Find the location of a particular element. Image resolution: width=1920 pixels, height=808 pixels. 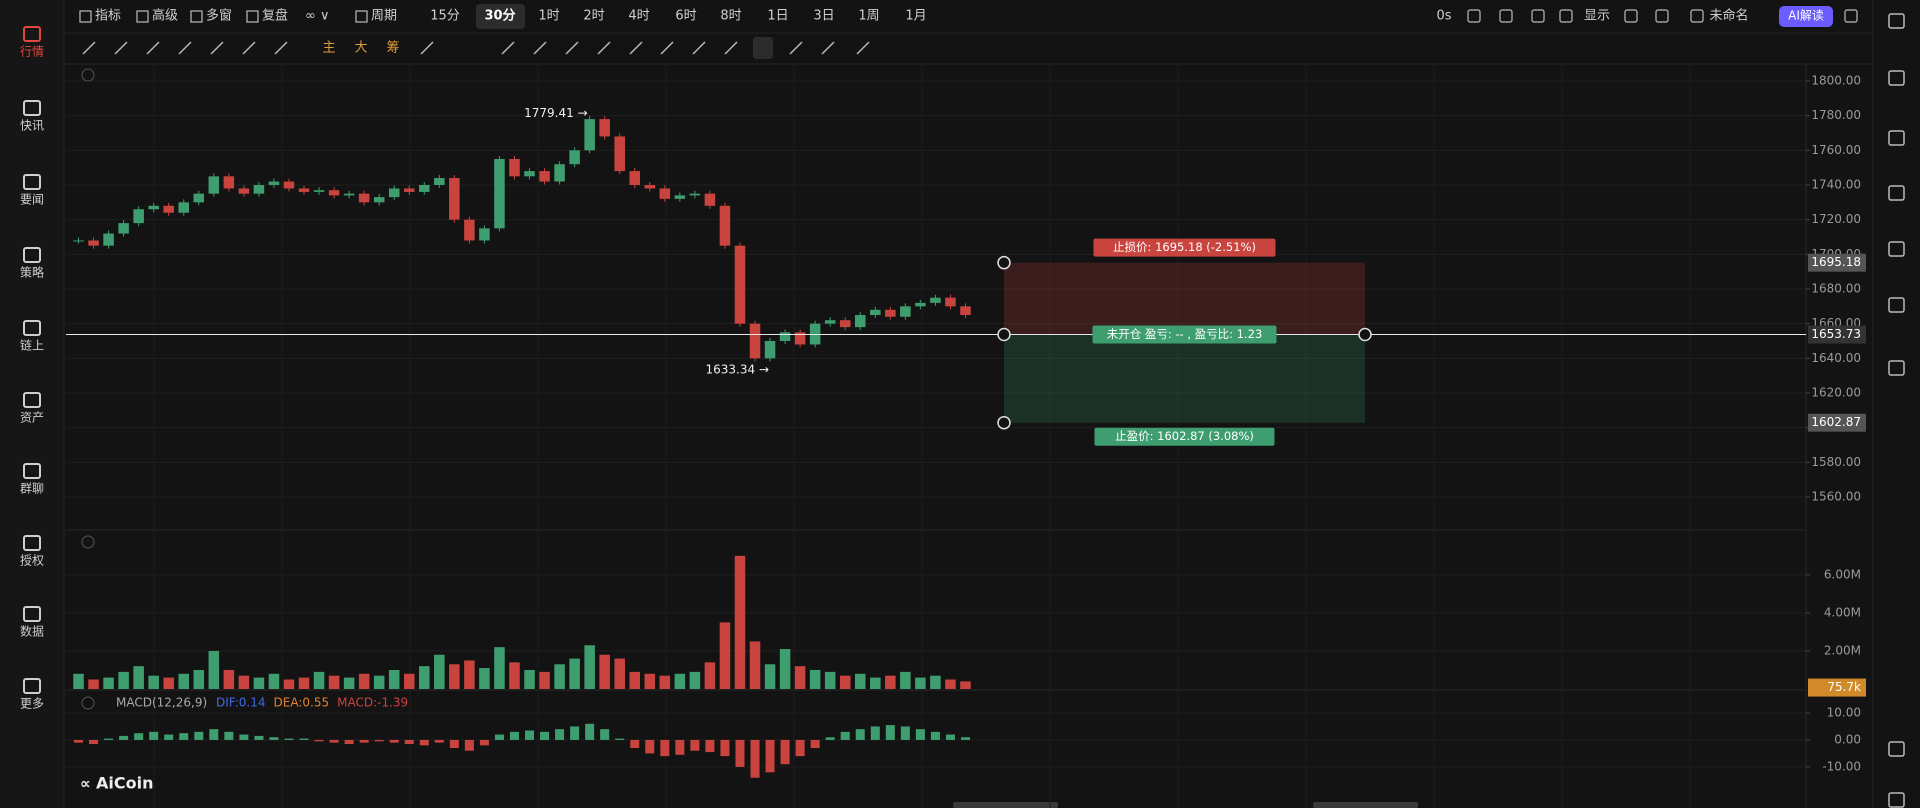

sidebar-label: 授权 is located at coordinates (32, 560).